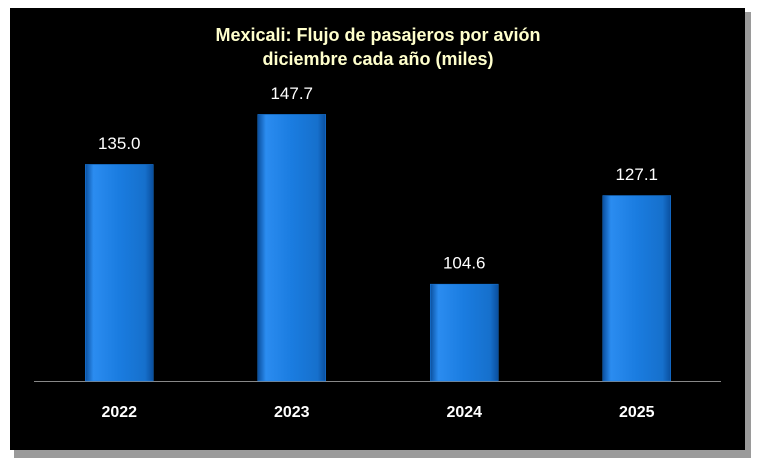 The image size is (757, 463). I want to click on x-tick-label: 2022, so click(119, 412).